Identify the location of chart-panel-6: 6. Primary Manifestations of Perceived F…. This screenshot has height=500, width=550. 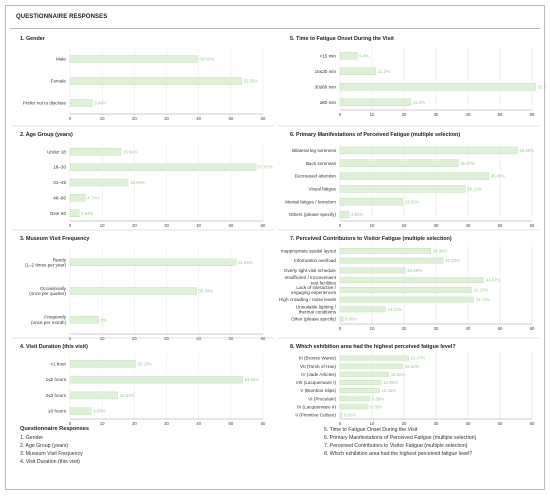
(409, 176).